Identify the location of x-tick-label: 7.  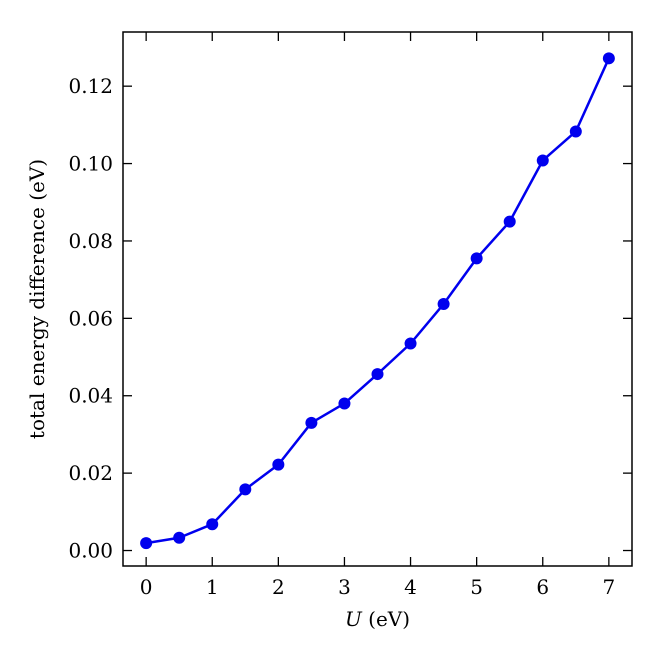
(608, 587).